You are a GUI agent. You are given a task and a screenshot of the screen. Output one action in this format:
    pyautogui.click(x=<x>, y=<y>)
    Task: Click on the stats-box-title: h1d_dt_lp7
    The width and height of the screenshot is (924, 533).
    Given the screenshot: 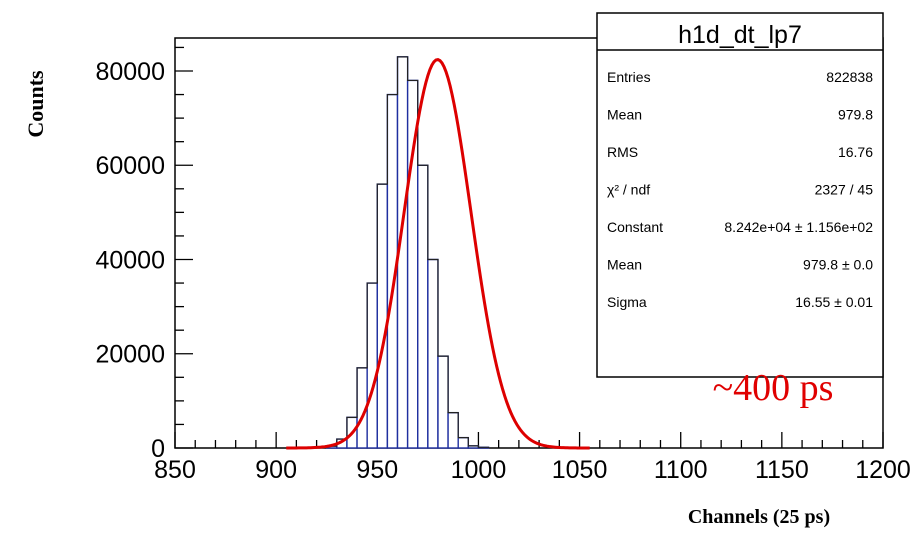 What is the action you would take?
    pyautogui.click(x=740, y=35)
    